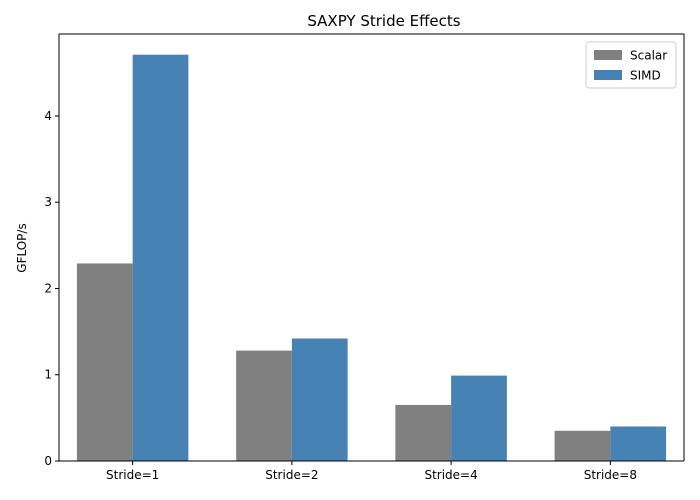 This screenshot has width=700, height=500. Describe the element at coordinates (610, 475) in the screenshot. I see `x-tick-label: Stride=8` at that location.